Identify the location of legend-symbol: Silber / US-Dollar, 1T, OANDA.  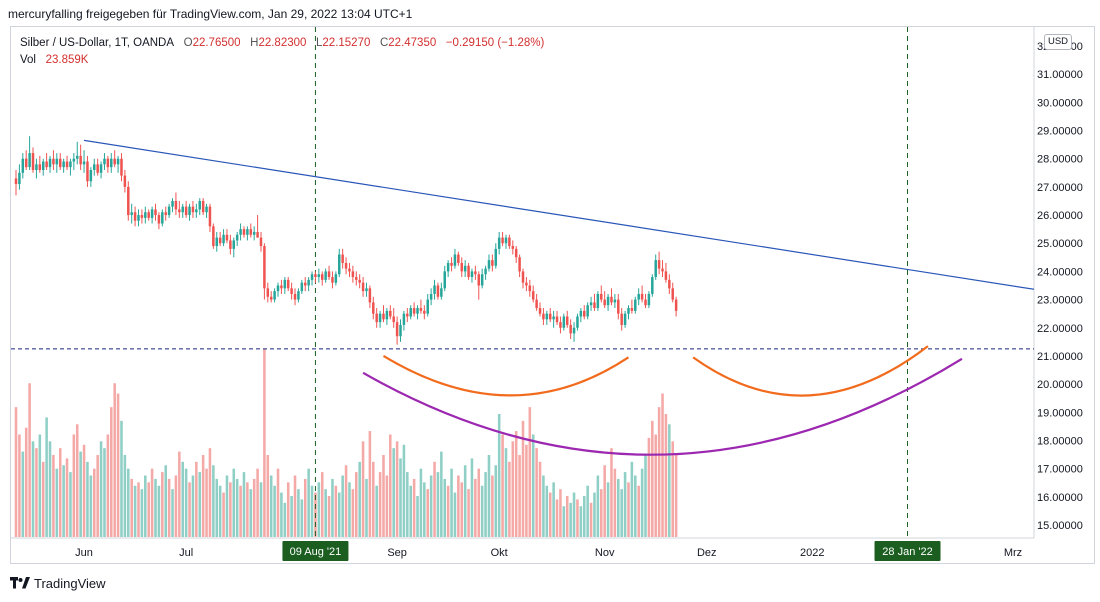
(97, 43).